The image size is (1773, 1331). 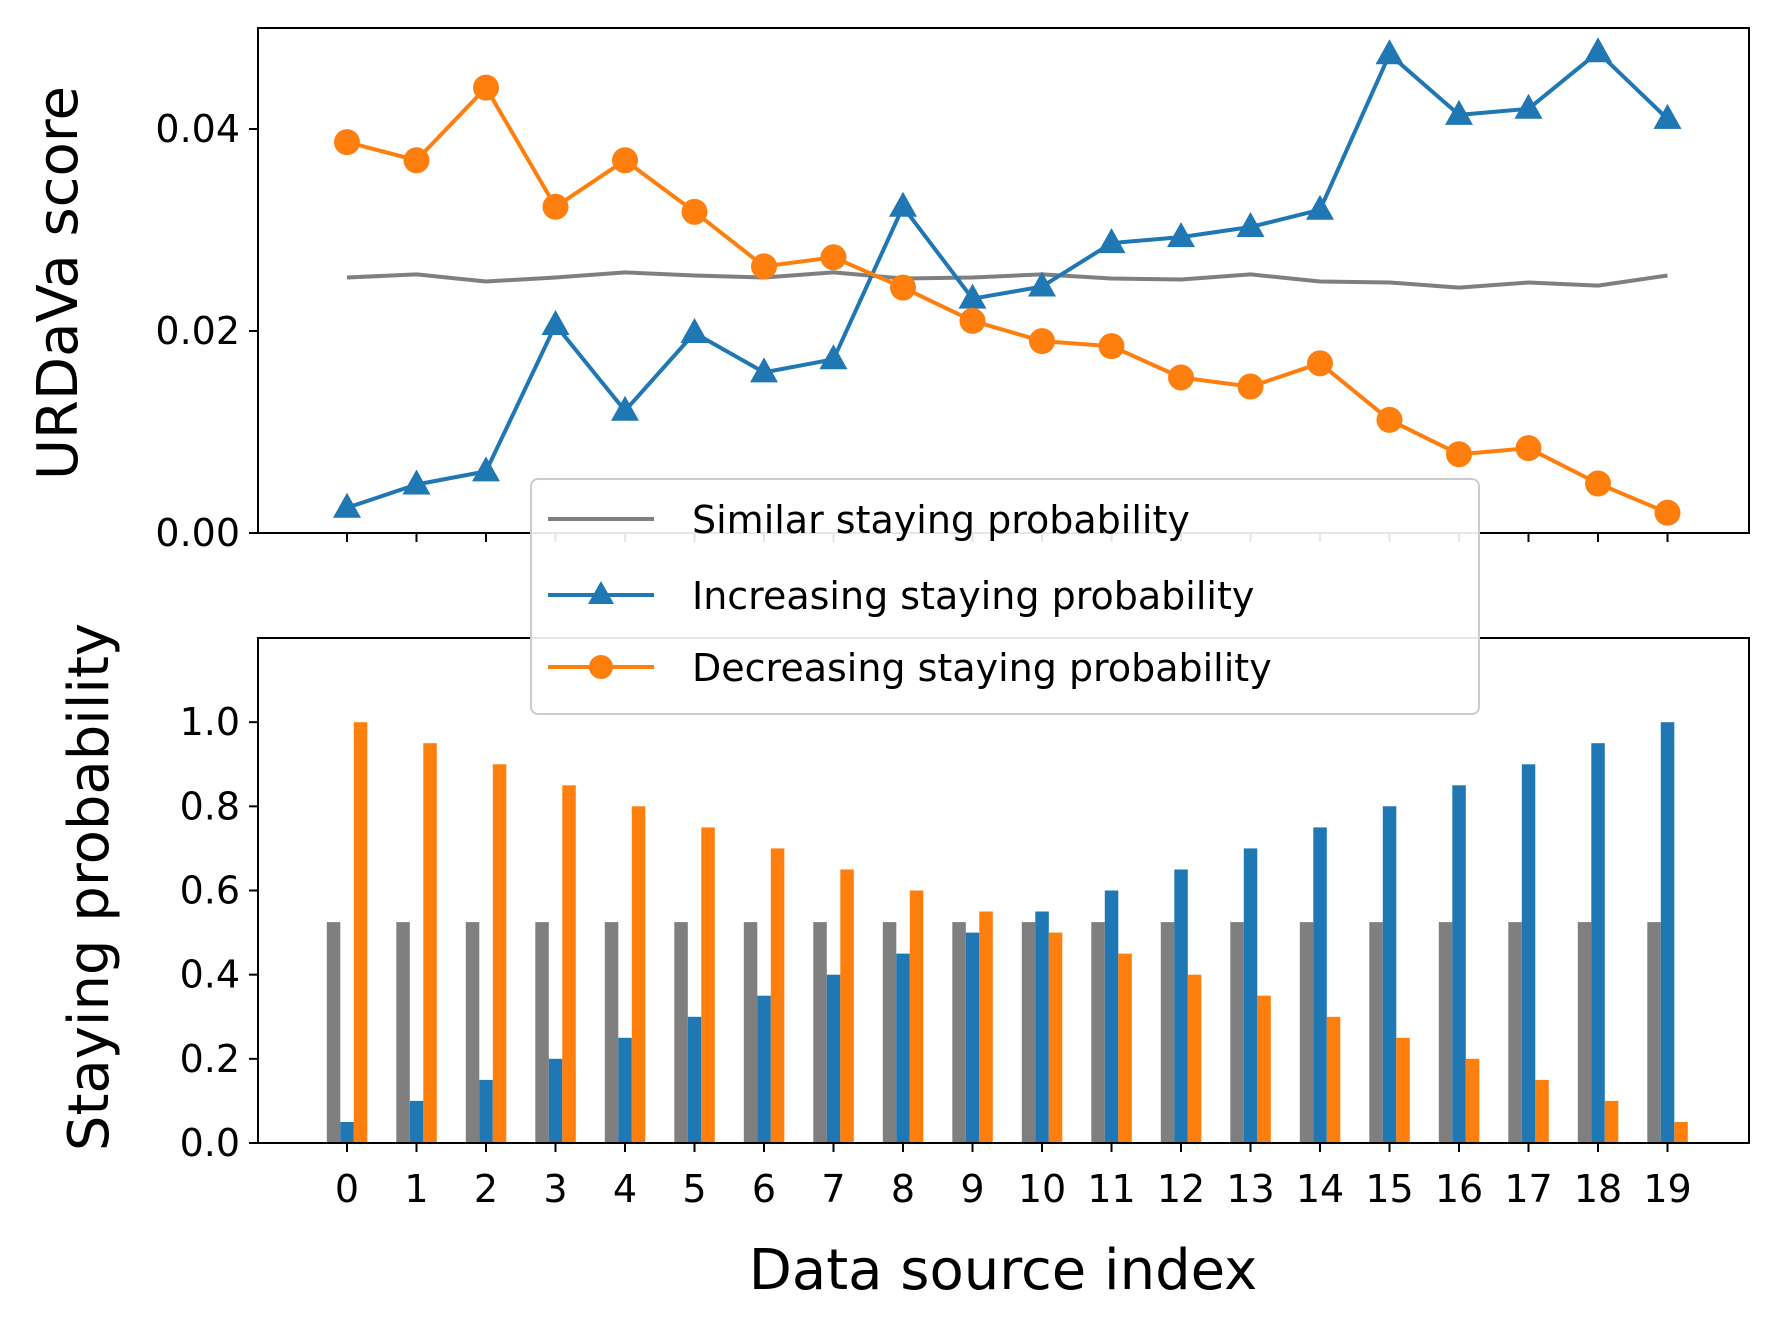 I want to click on x-tick-label: 6, so click(x=764, y=1189).